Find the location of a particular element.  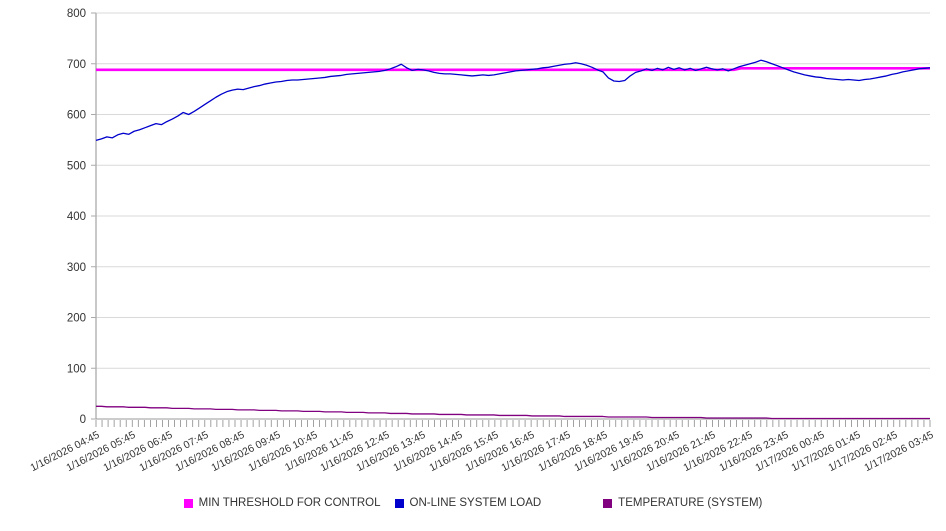

y-axis-tick-label: 0 is located at coordinates (83, 420).